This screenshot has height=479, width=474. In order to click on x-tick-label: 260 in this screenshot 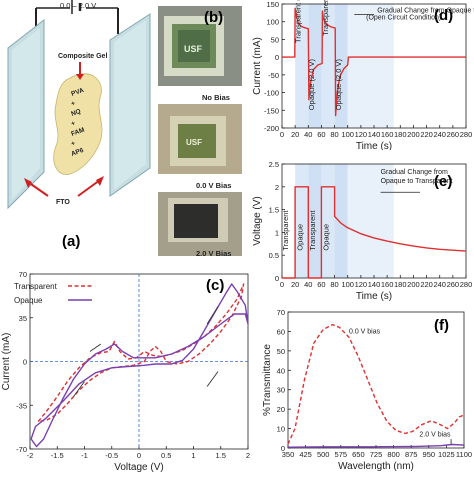, I will do `click(453, 284)`.